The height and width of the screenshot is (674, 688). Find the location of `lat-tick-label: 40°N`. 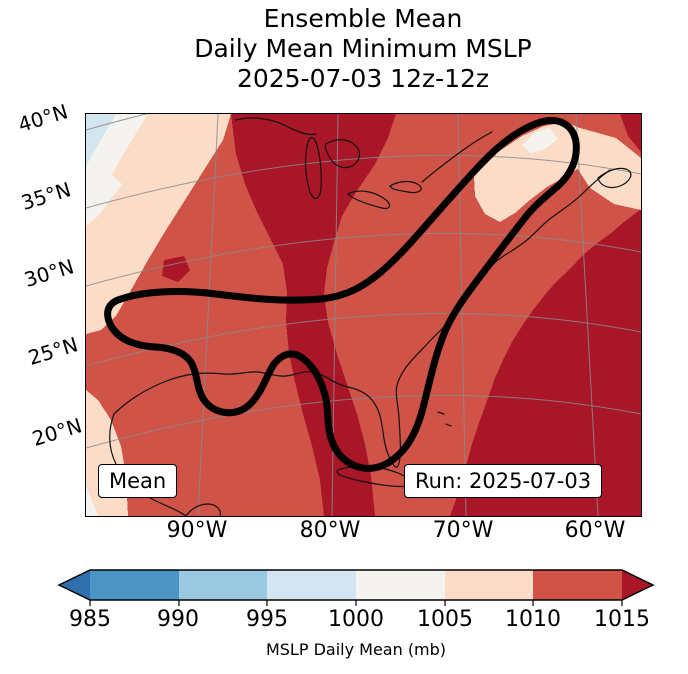

lat-tick-label: 40°N is located at coordinates (43, 118).